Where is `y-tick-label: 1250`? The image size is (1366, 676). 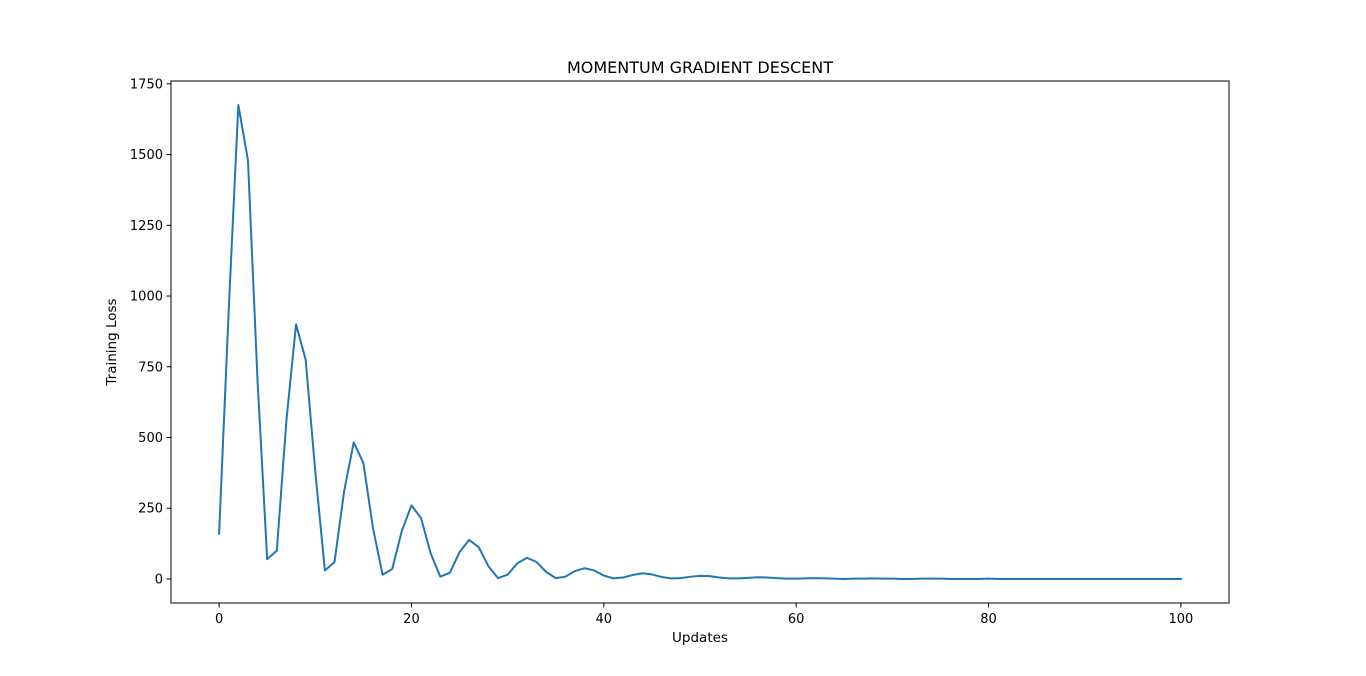 y-tick-label: 1250 is located at coordinates (146, 226).